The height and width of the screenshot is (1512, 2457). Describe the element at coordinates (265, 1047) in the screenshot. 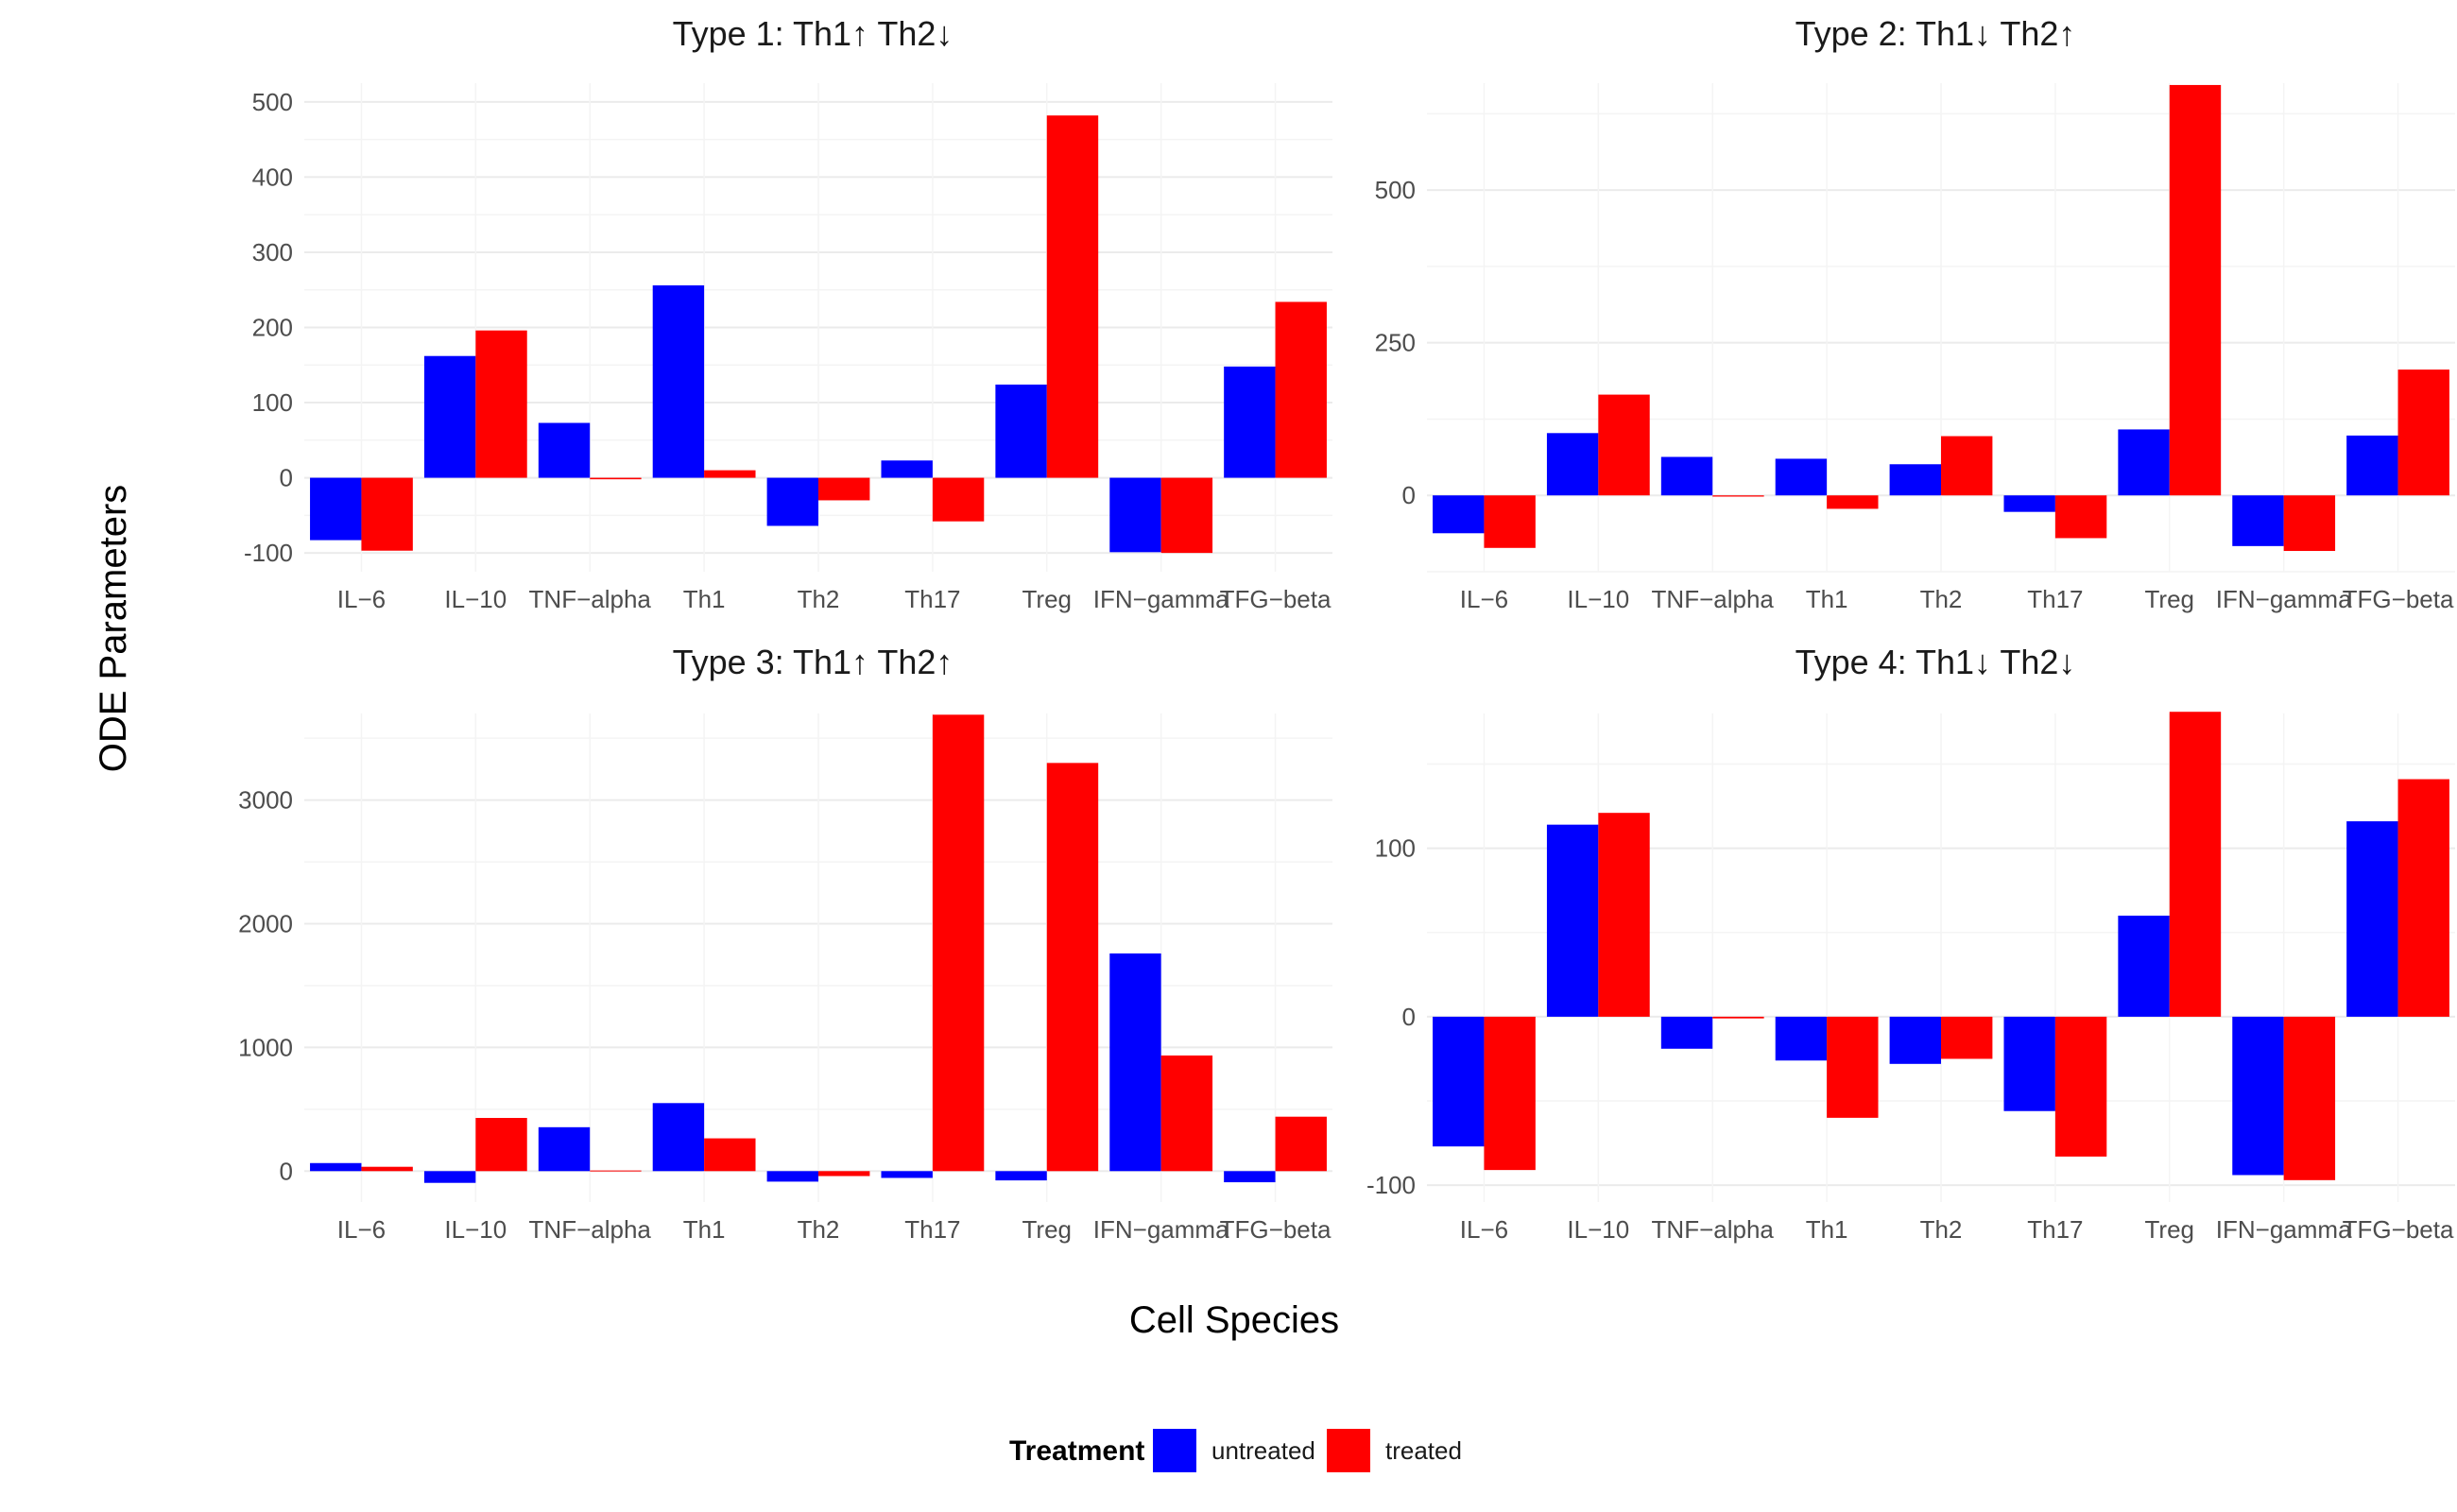

I see `y-tick-label: 1000` at that location.